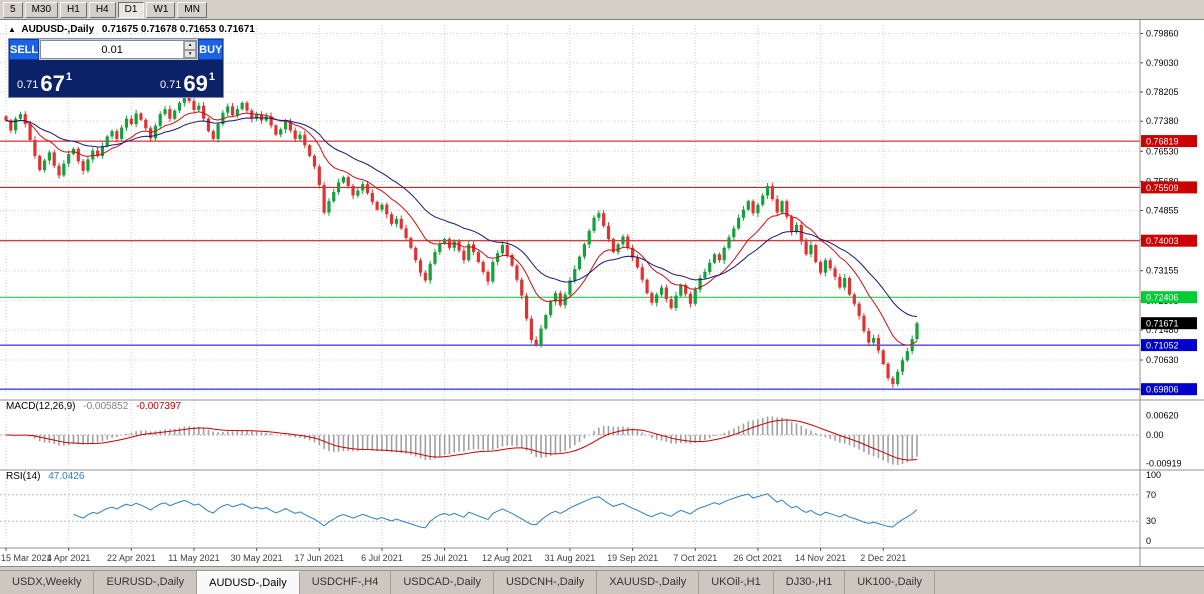 Image resolution: width=1204 pixels, height=594 pixels. I want to click on chart-tab-usdcnh-daily: USDCNH-,Daily, so click(545, 582).